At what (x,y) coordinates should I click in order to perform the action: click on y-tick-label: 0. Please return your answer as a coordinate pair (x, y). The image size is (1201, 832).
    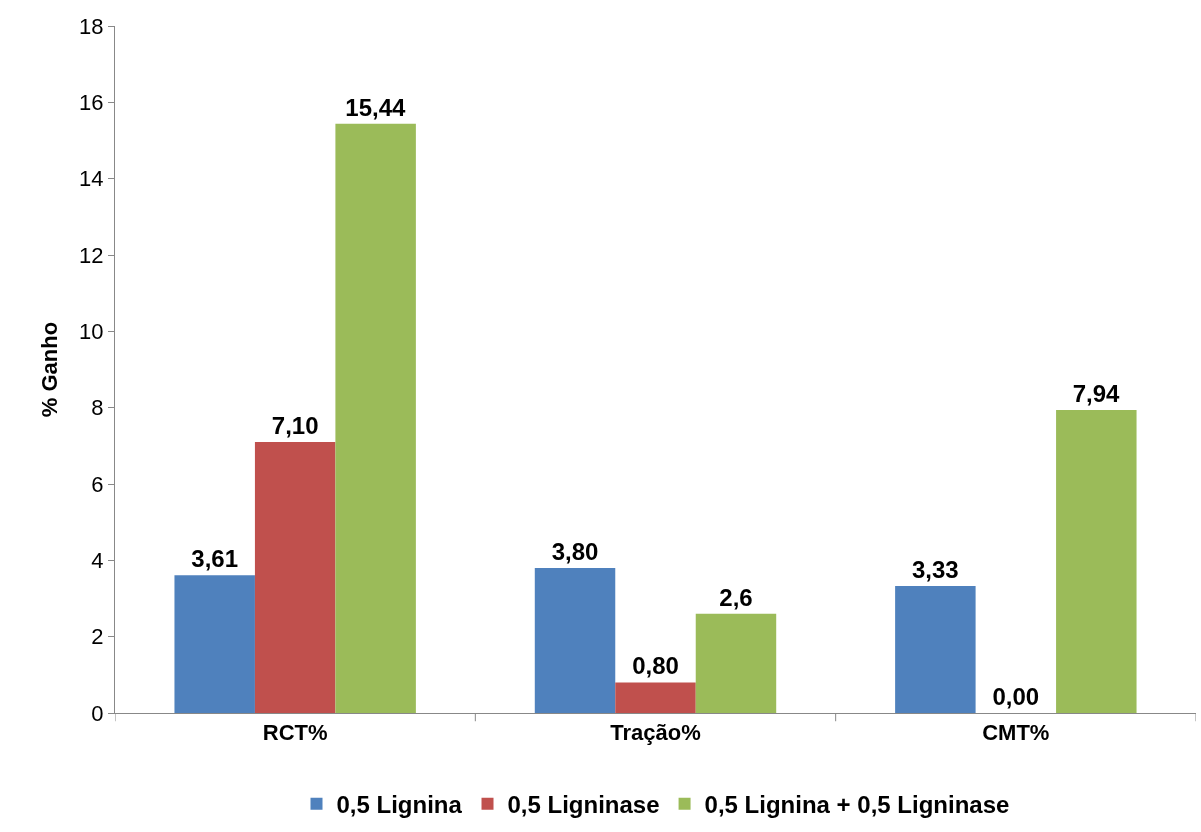
    Looking at the image, I should click on (97, 713).